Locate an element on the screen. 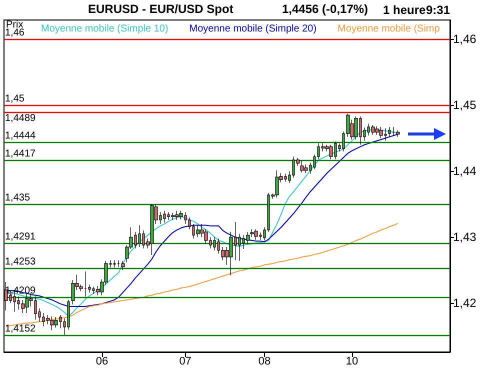 Image resolution: width=500 pixels, height=370 pixels. x-tick-label: 07 is located at coordinates (185, 362).